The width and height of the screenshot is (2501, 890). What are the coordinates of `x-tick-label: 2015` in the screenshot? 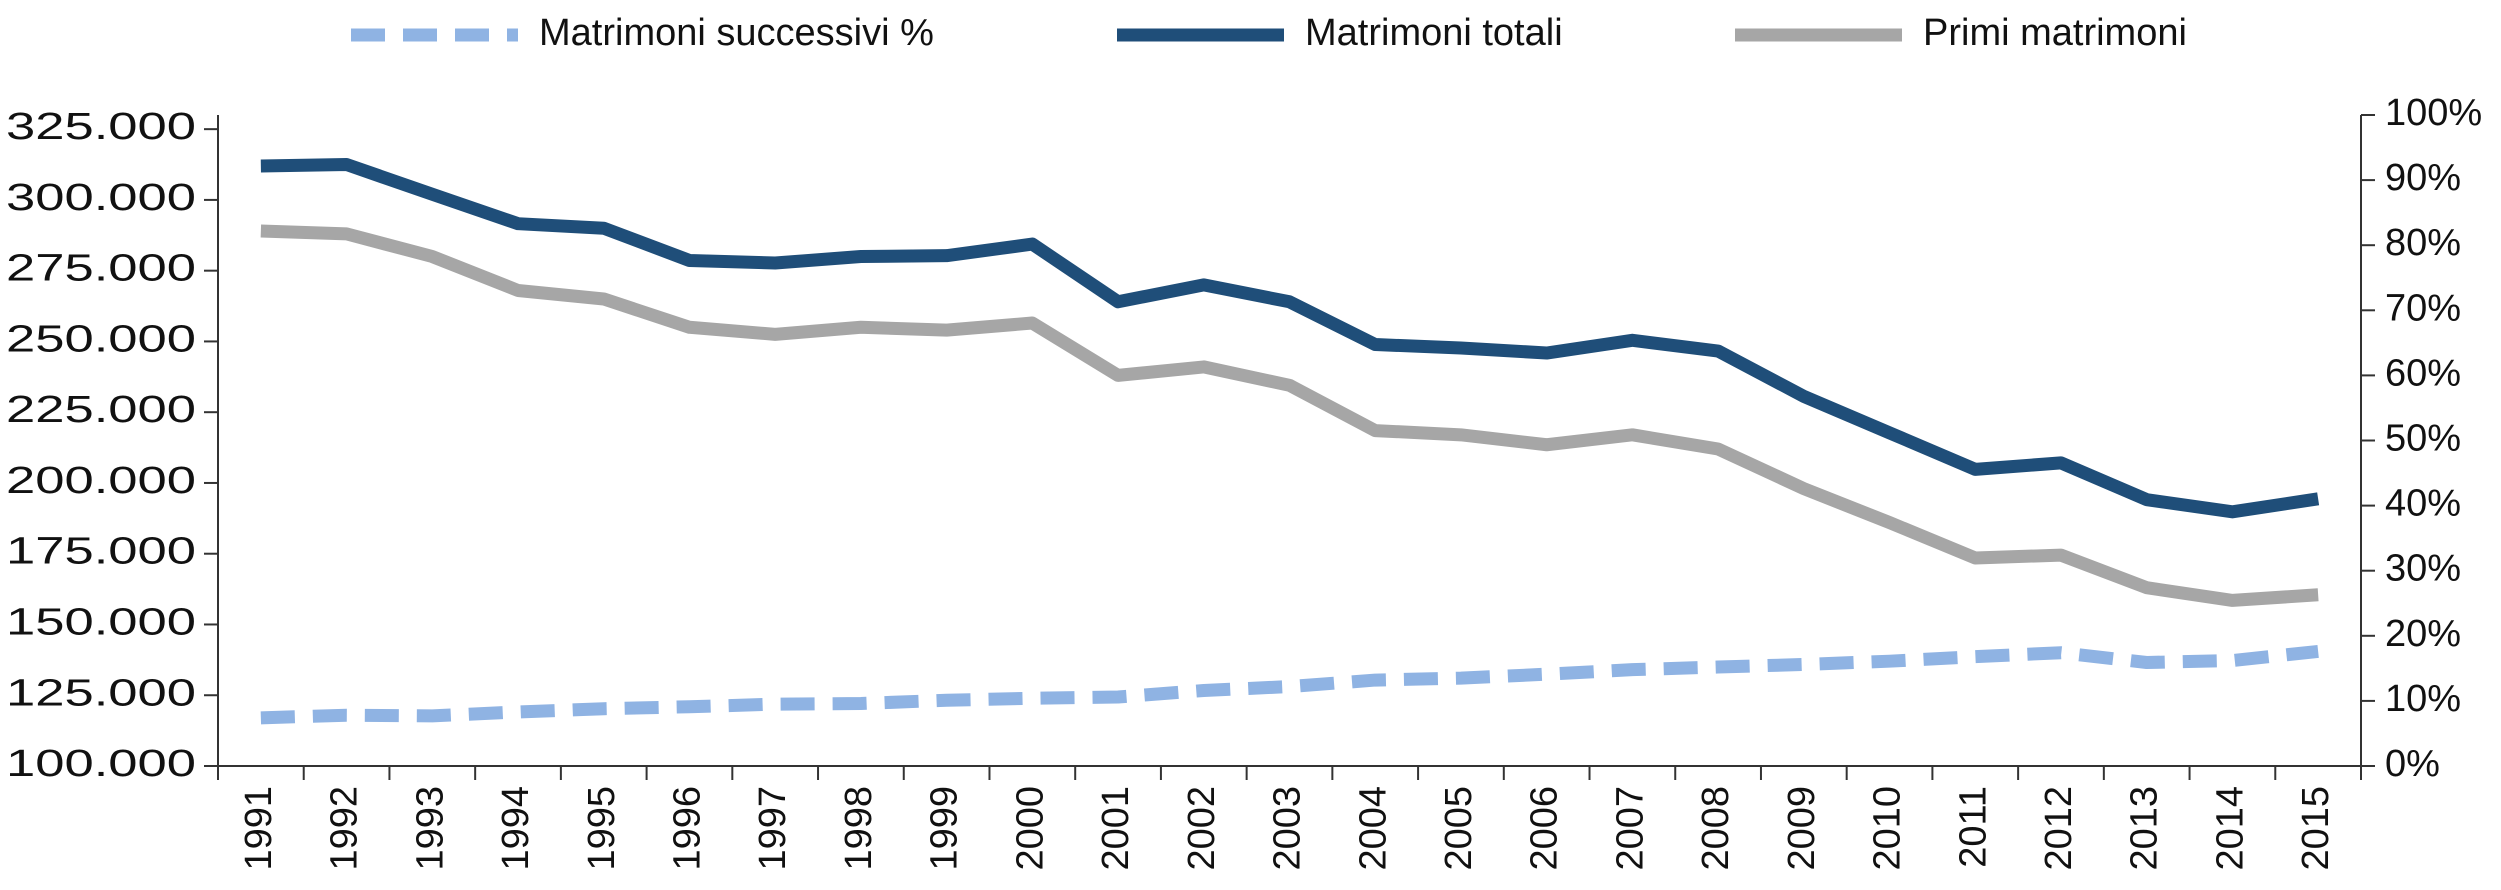 It's located at (2316, 828).